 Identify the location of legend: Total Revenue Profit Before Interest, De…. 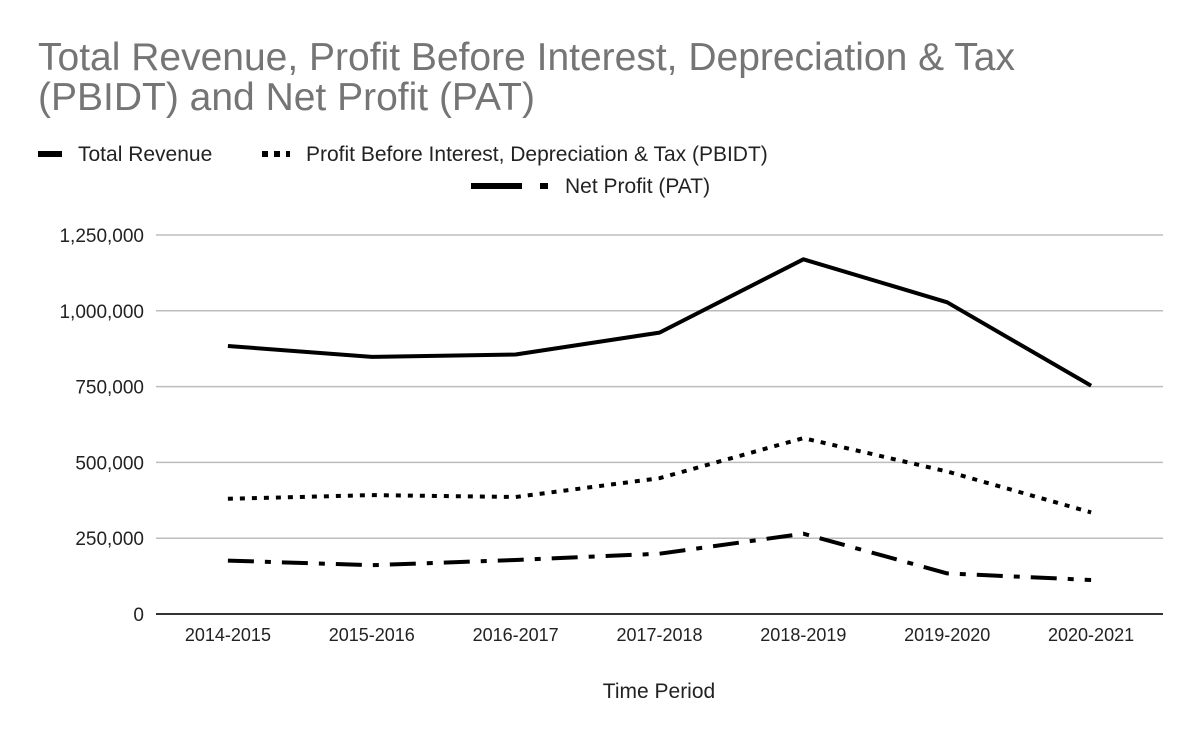
(403, 170).